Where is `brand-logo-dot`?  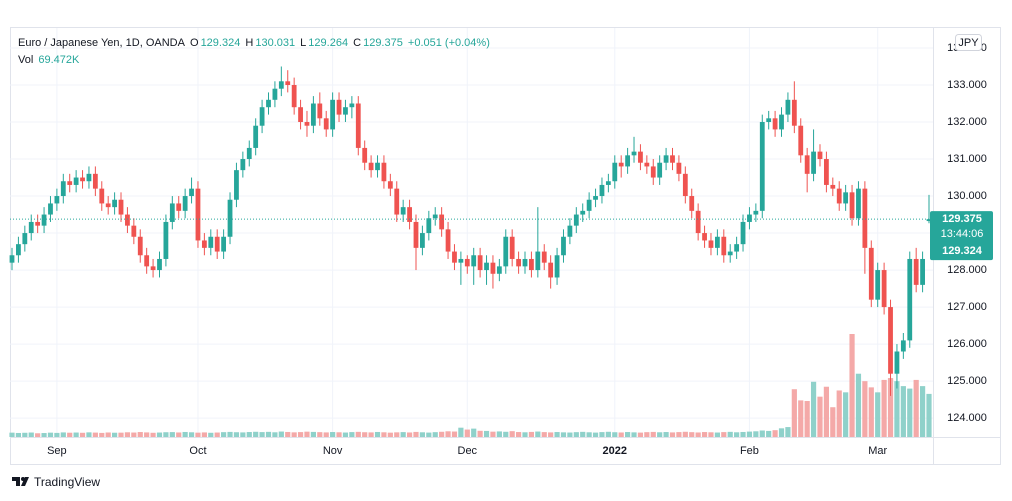 brand-logo-dot is located at coordinates (23, 479).